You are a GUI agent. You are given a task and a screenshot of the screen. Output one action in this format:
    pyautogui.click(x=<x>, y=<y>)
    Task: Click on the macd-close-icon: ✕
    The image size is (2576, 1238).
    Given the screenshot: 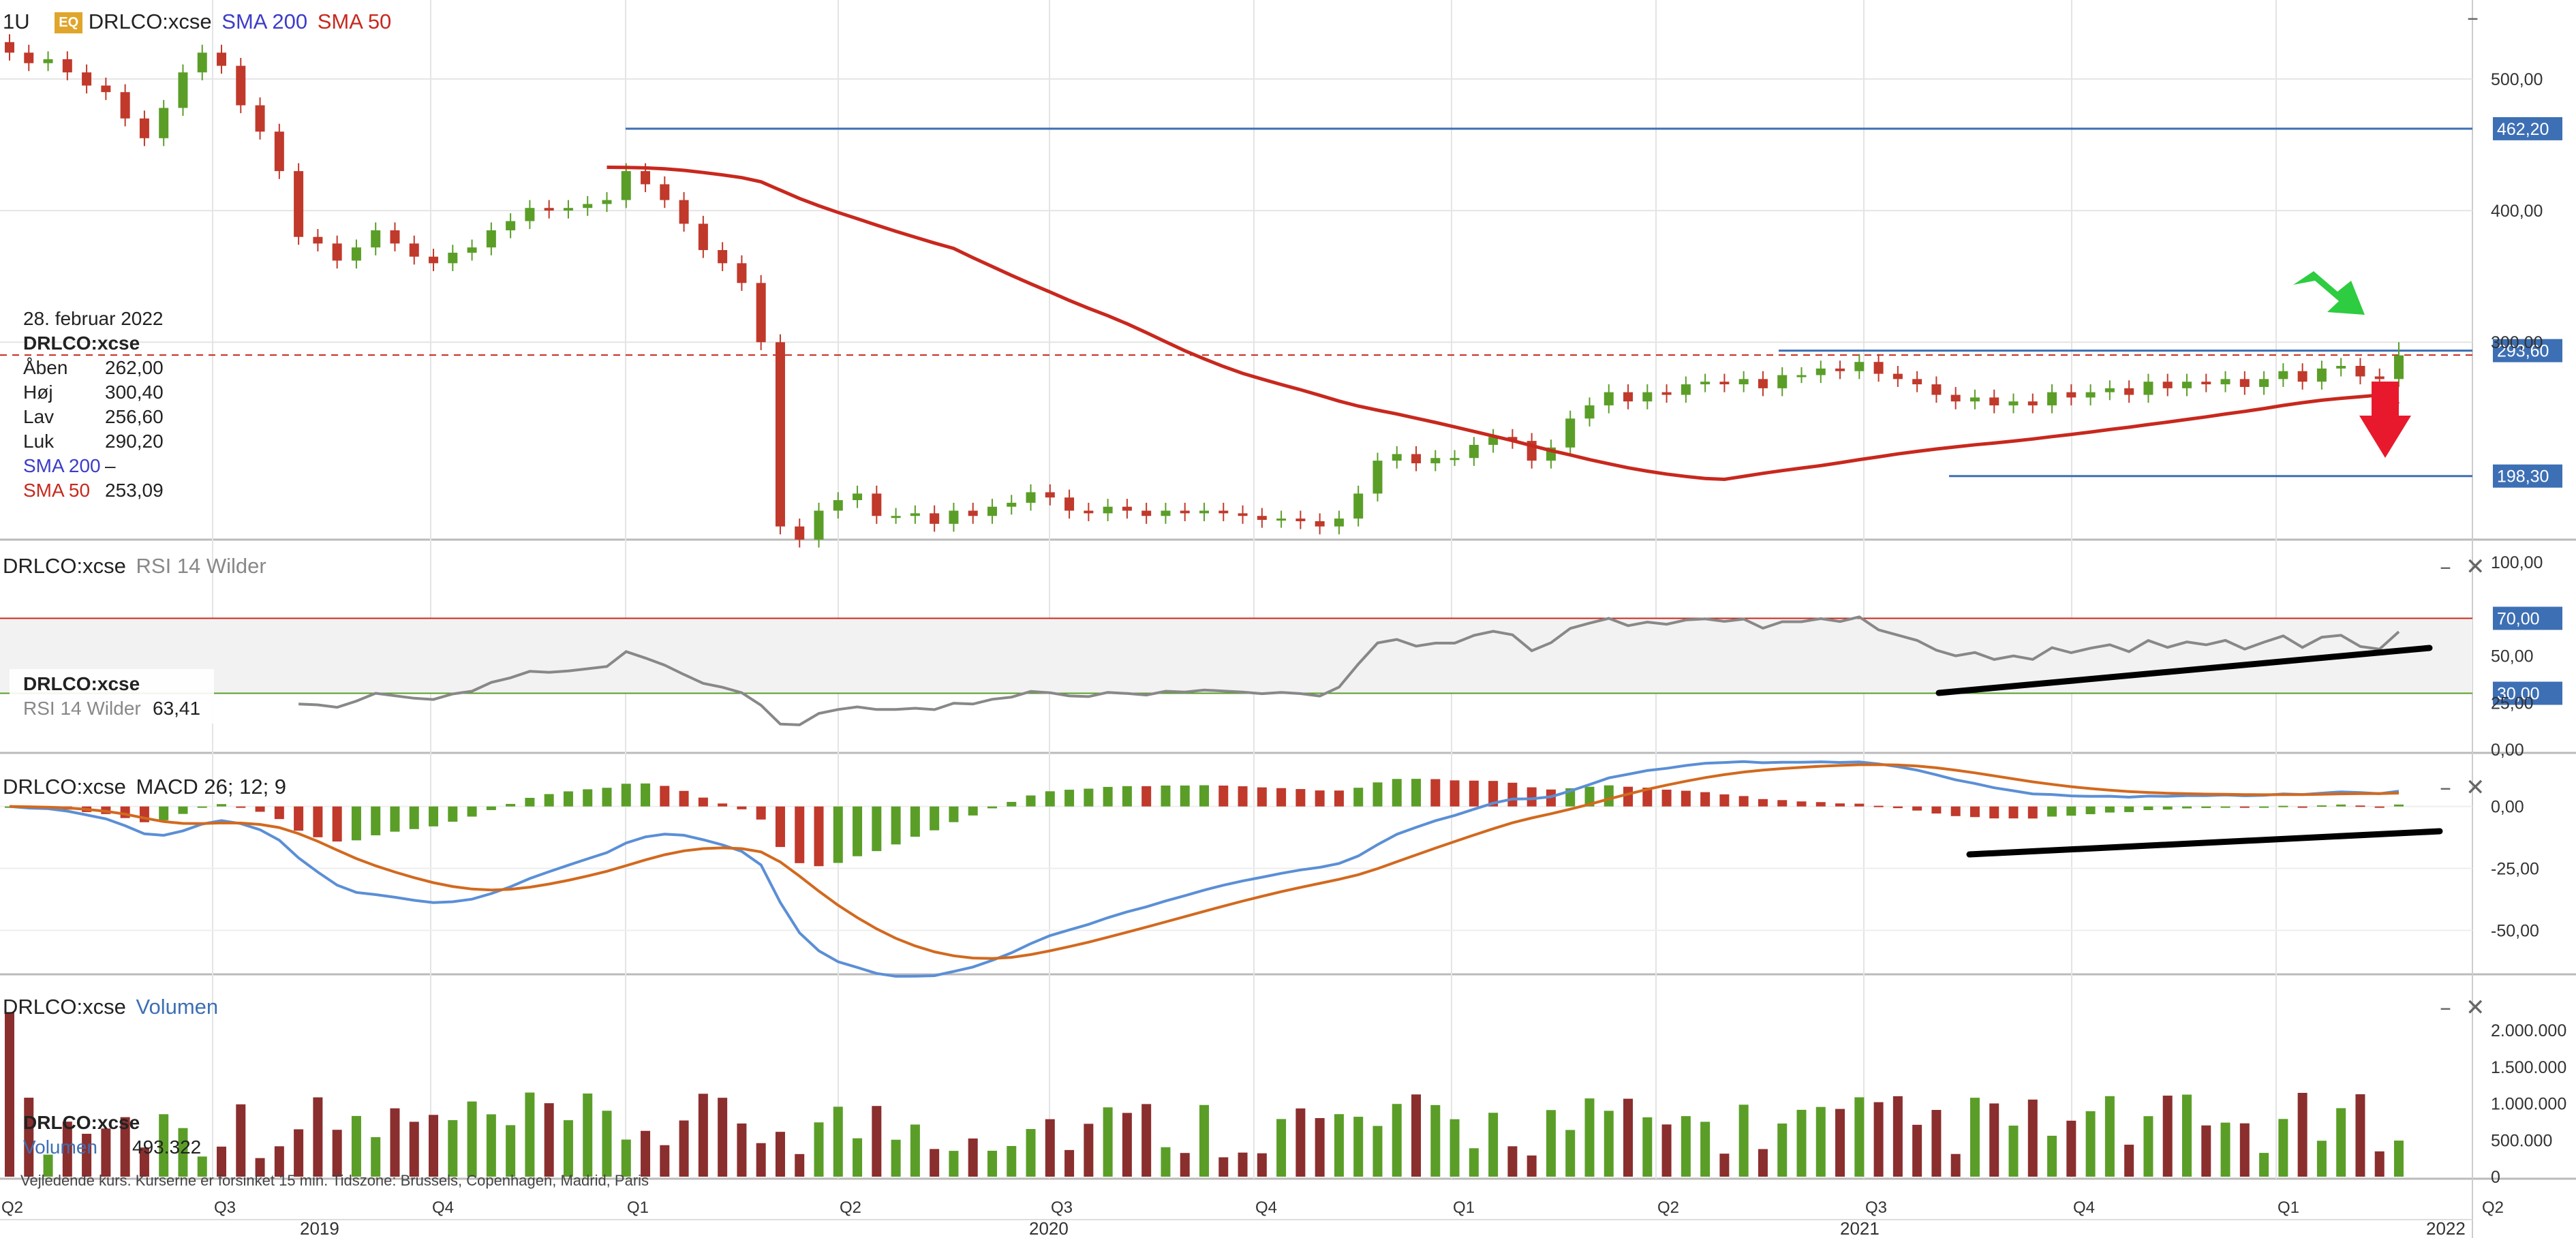 What is the action you would take?
    pyautogui.click(x=2475, y=787)
    